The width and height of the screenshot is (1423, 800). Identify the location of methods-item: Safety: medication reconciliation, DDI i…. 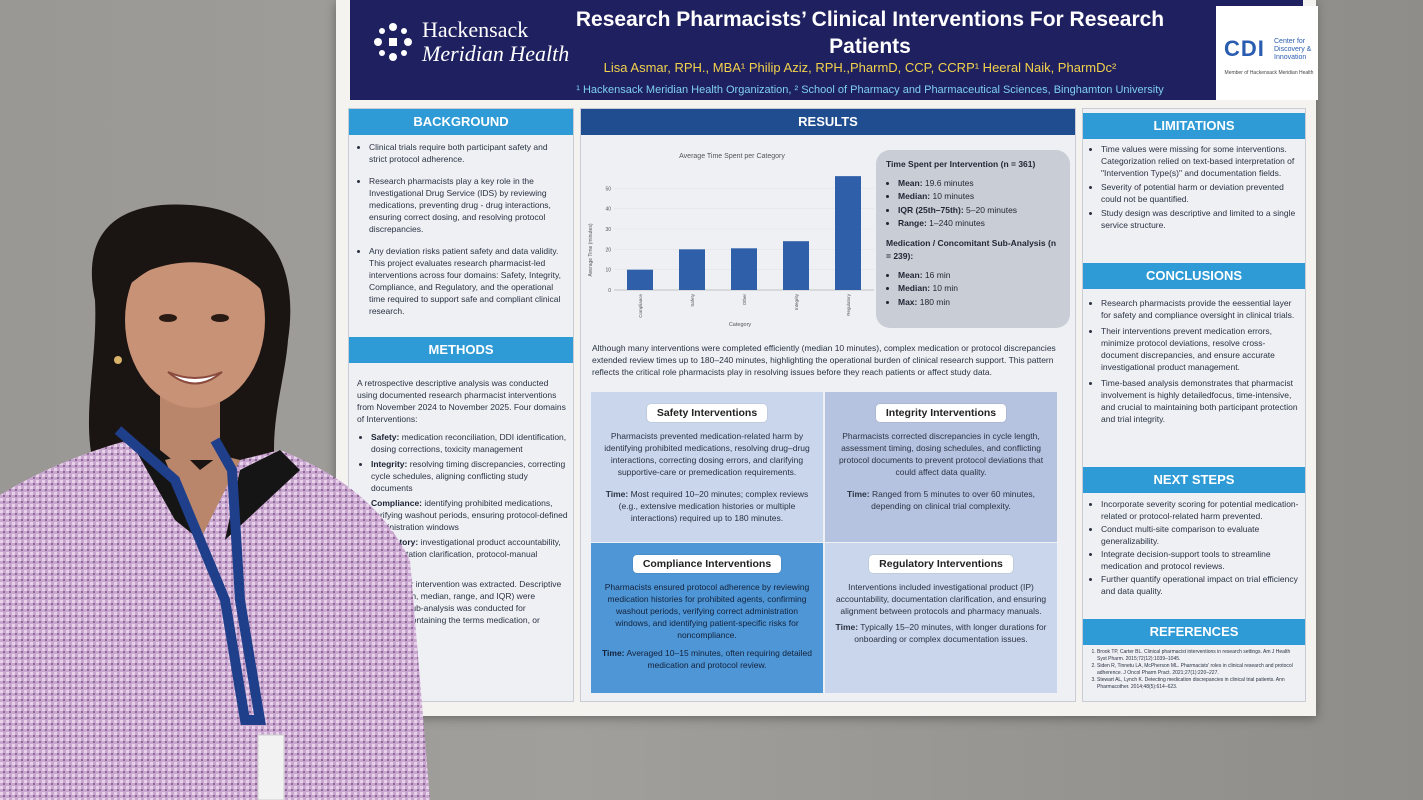
(470, 443).